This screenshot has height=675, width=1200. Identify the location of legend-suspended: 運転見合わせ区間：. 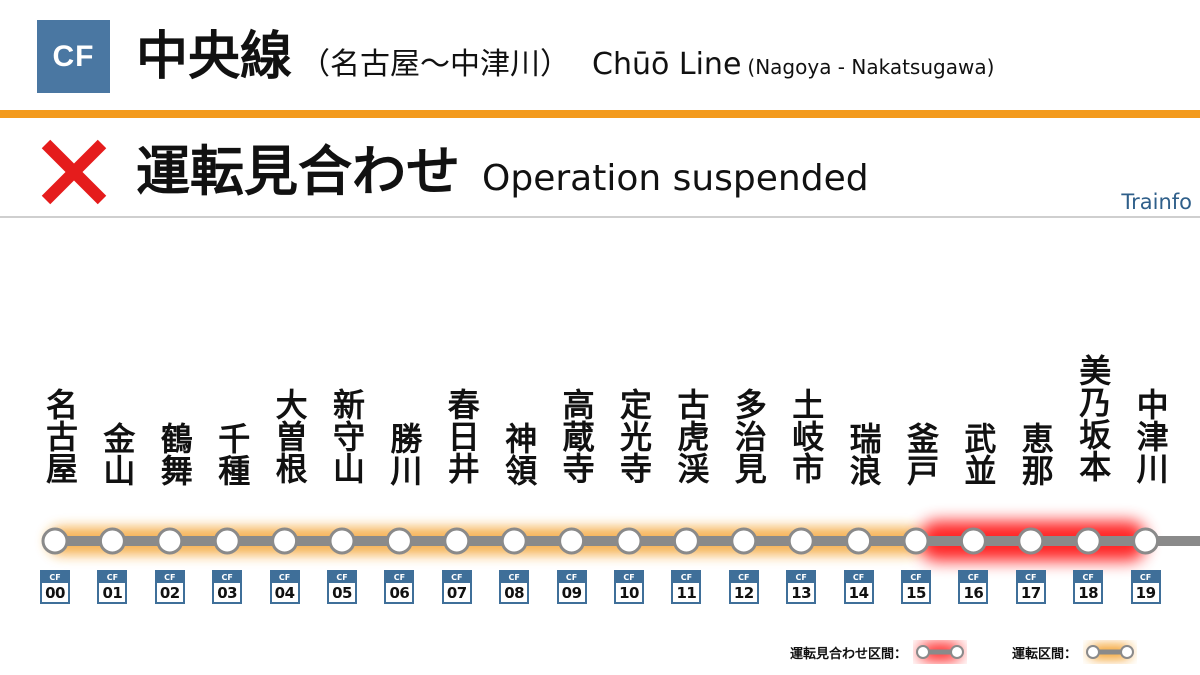
(878, 652).